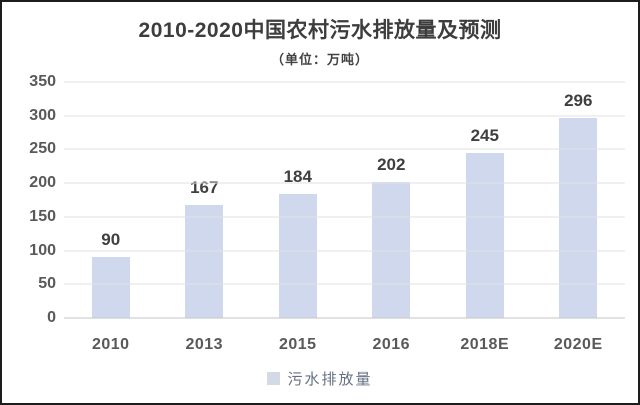  Describe the element at coordinates (110, 274) in the screenshot. I see `bar-2010: 90` at that location.